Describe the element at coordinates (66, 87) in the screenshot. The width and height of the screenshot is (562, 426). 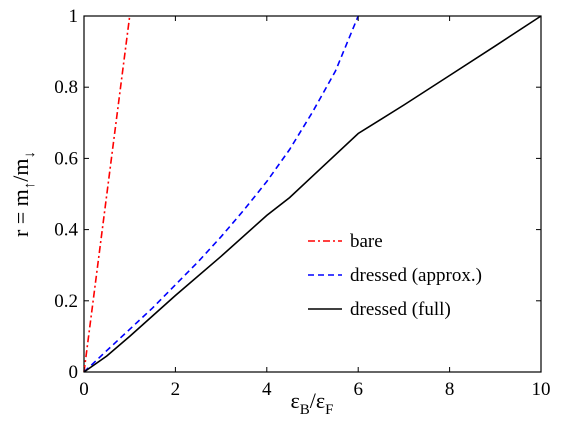
I see `y-tick-label: 0.8` at that location.